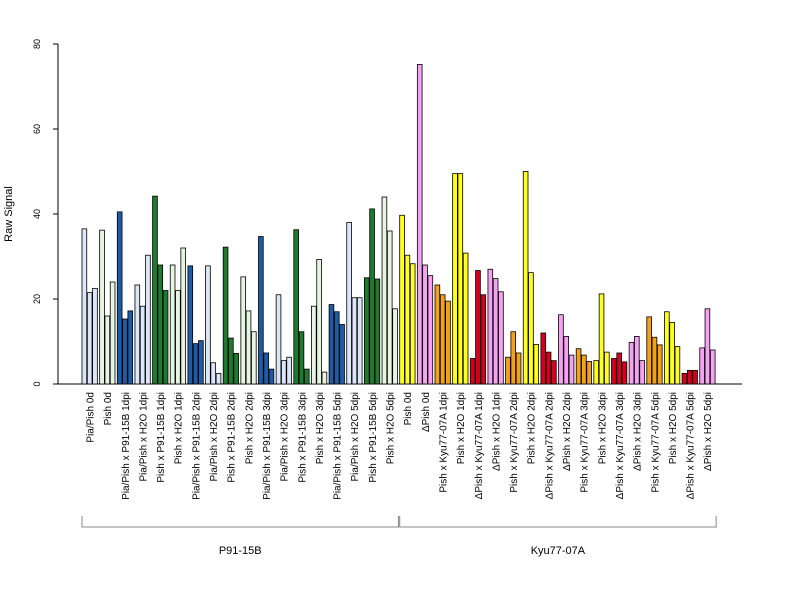 Image resolution: width=800 pixels, height=600 pixels. What do you see at coordinates (90, 417) in the screenshot?
I see `x-tick-label: Pia/Pish 0d` at bounding box center [90, 417].